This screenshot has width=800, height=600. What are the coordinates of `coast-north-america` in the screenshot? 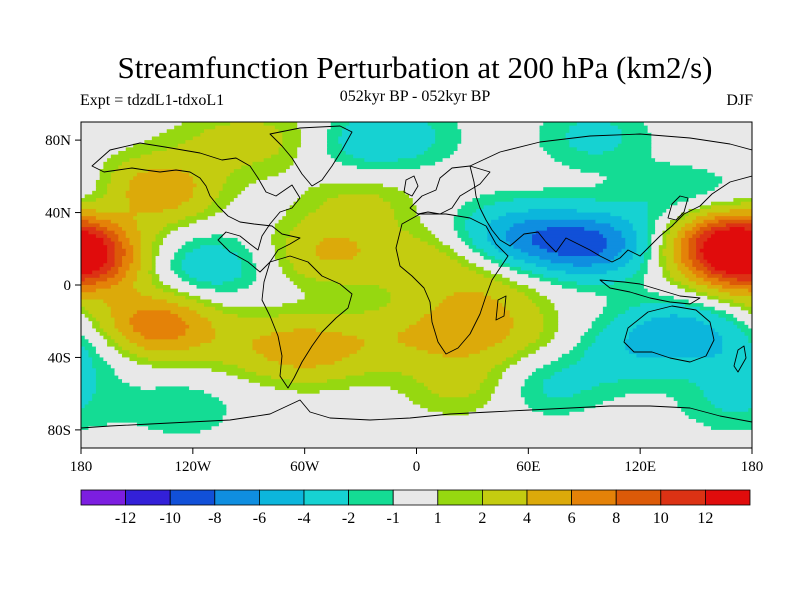 It's located at (196, 207).